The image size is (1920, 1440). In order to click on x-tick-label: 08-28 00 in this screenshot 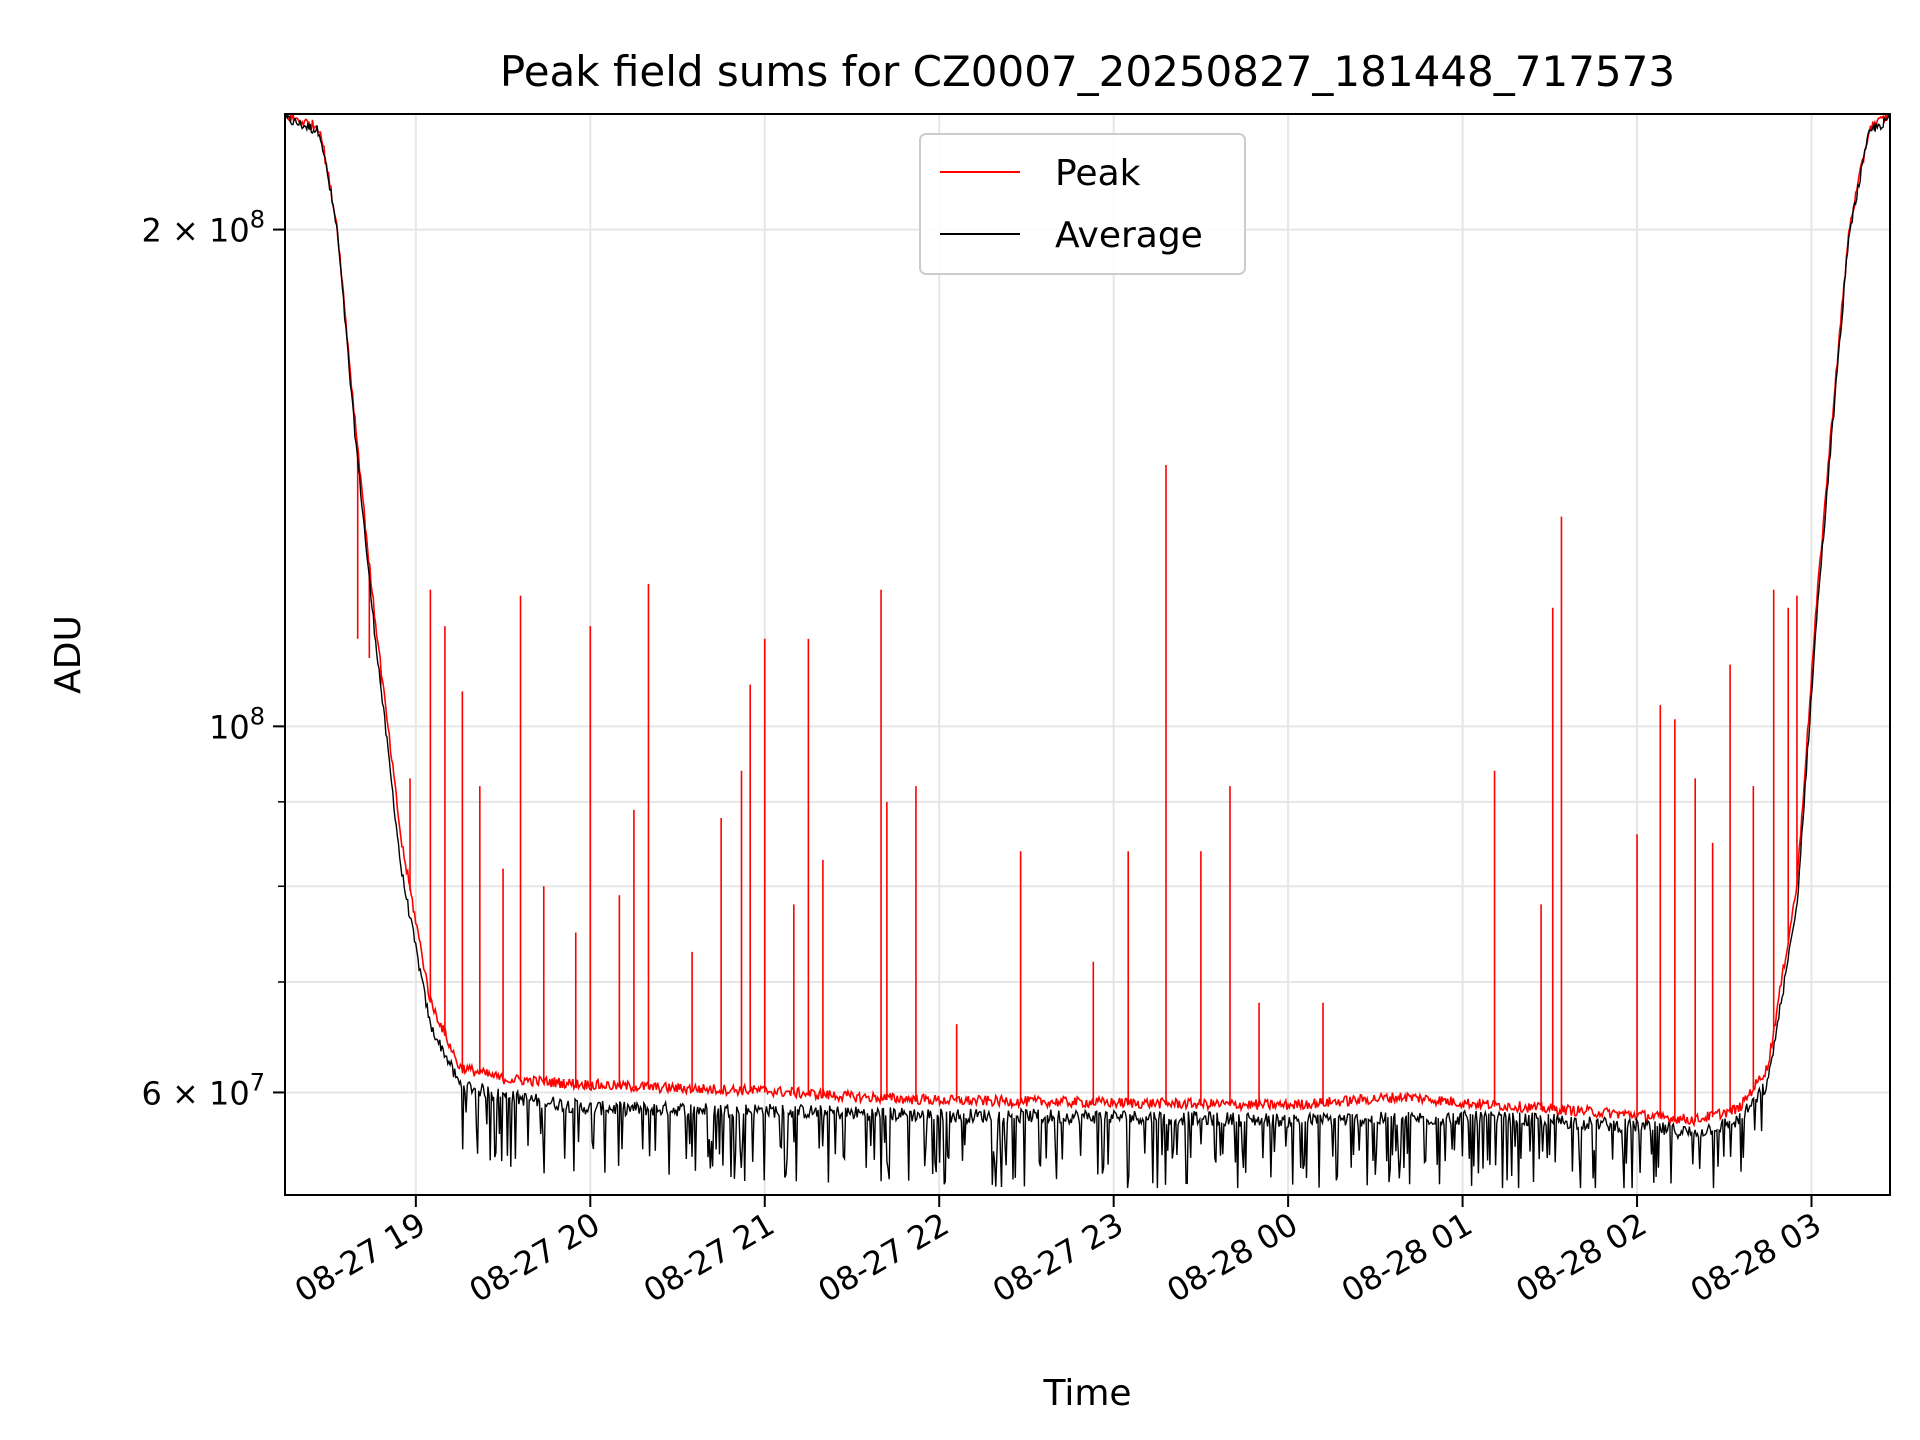, I will do `click(1233, 1257)`.